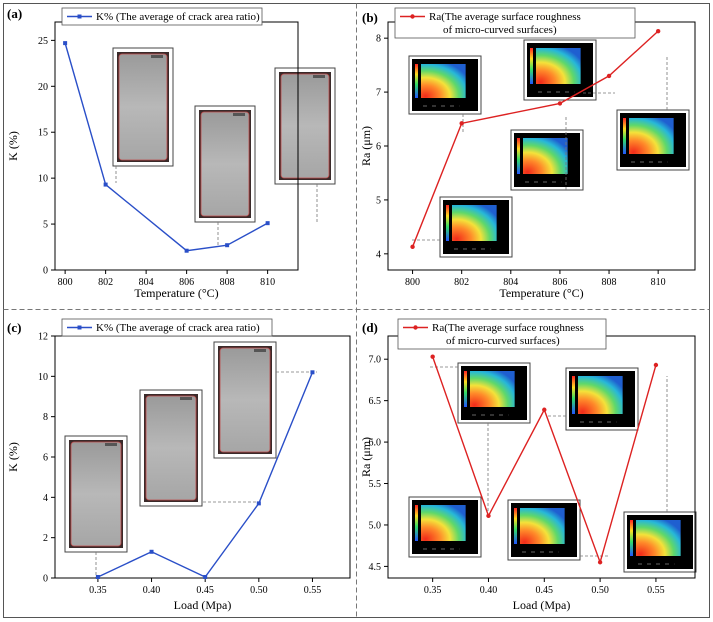  I want to click on inset-plate-c2, so click(171, 448).